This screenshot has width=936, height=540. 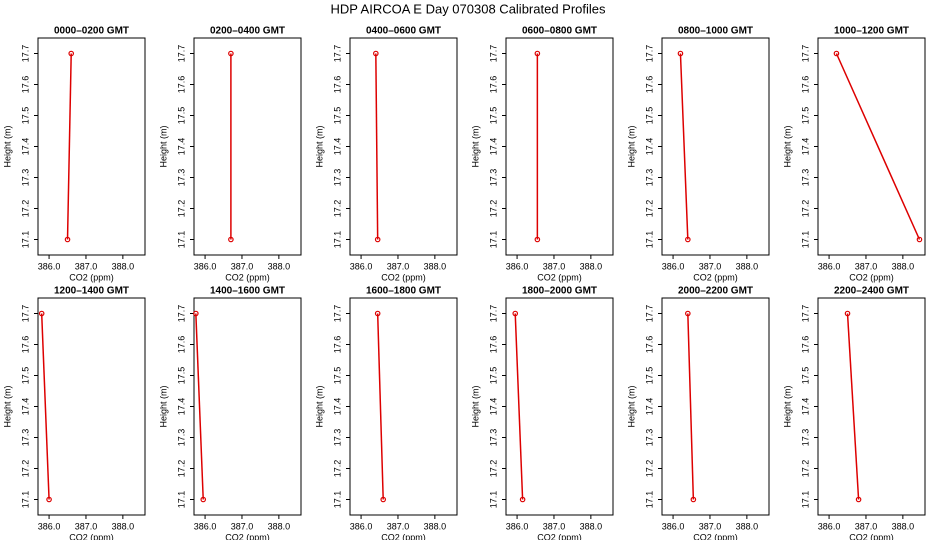 I want to click on panel-title: 1800–2000 GMT, so click(x=559, y=291).